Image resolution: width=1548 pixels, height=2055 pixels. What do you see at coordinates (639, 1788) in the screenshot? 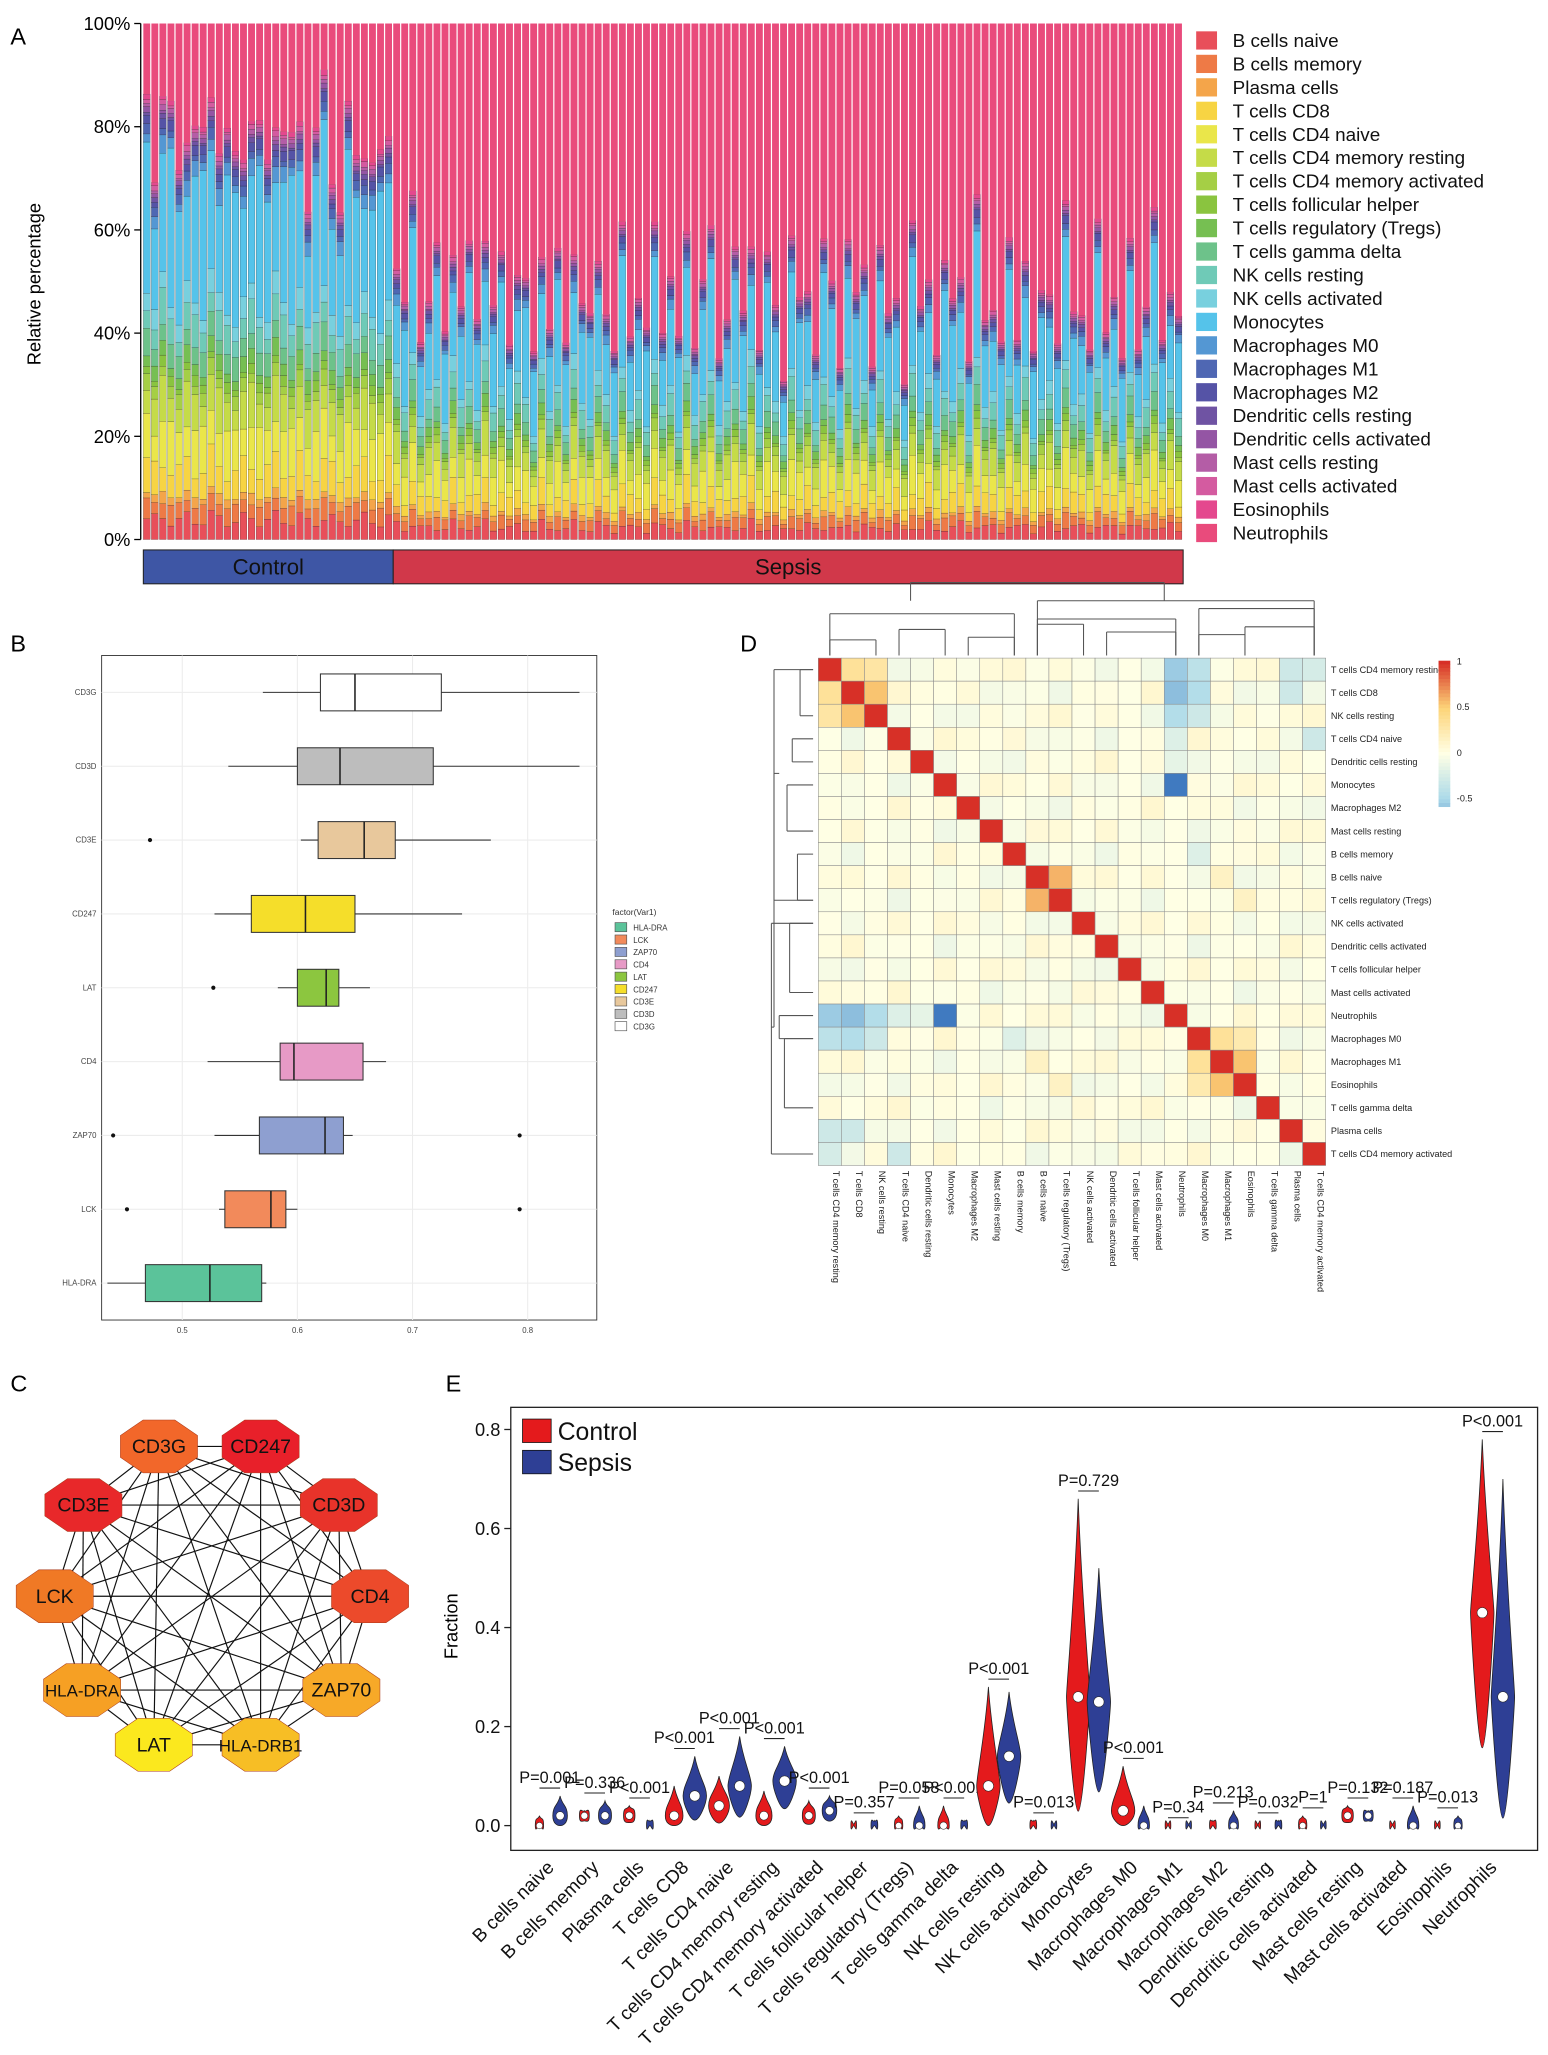
I see `p-value-label: P<0.001` at bounding box center [639, 1788].